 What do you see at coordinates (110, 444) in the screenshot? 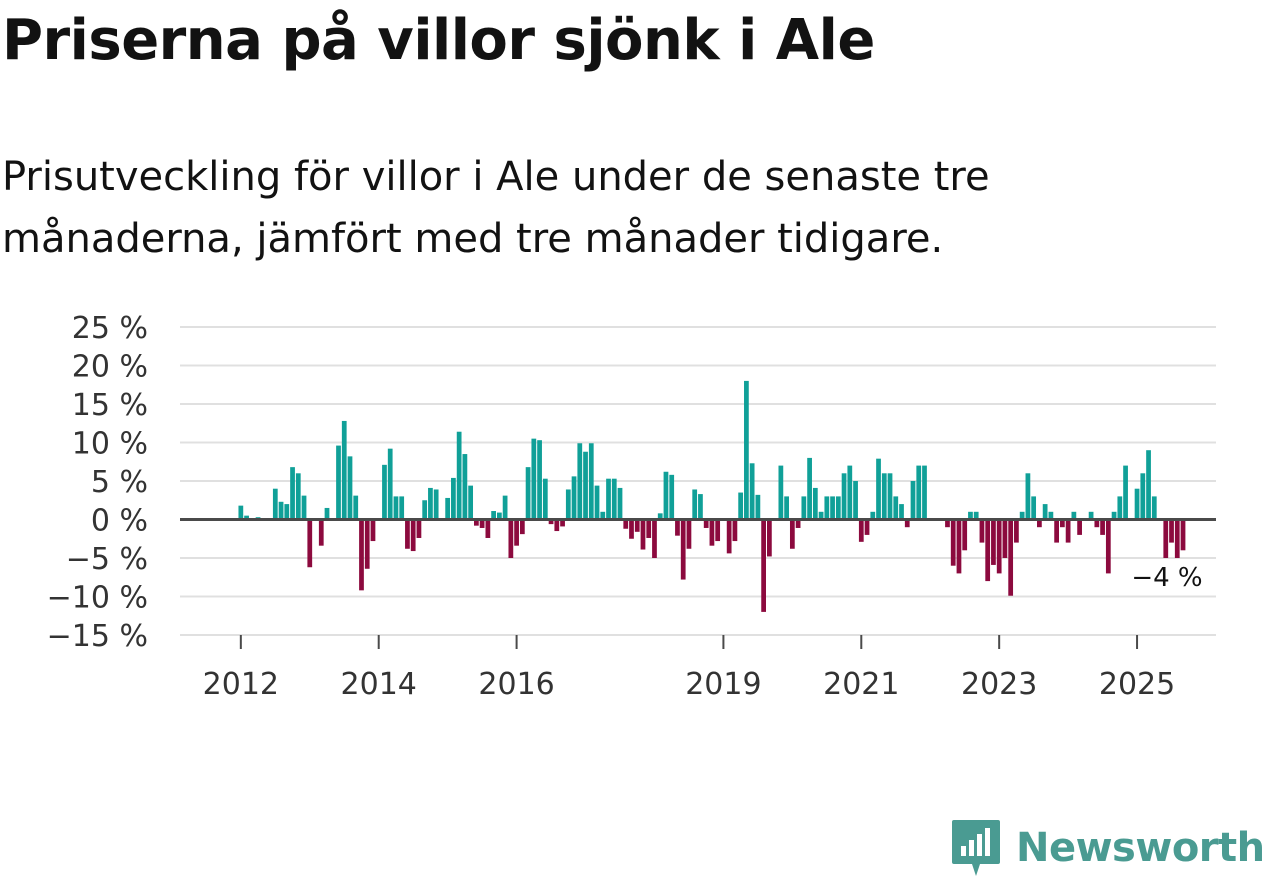
I see `y-tick-label: 10 %` at bounding box center [110, 444].